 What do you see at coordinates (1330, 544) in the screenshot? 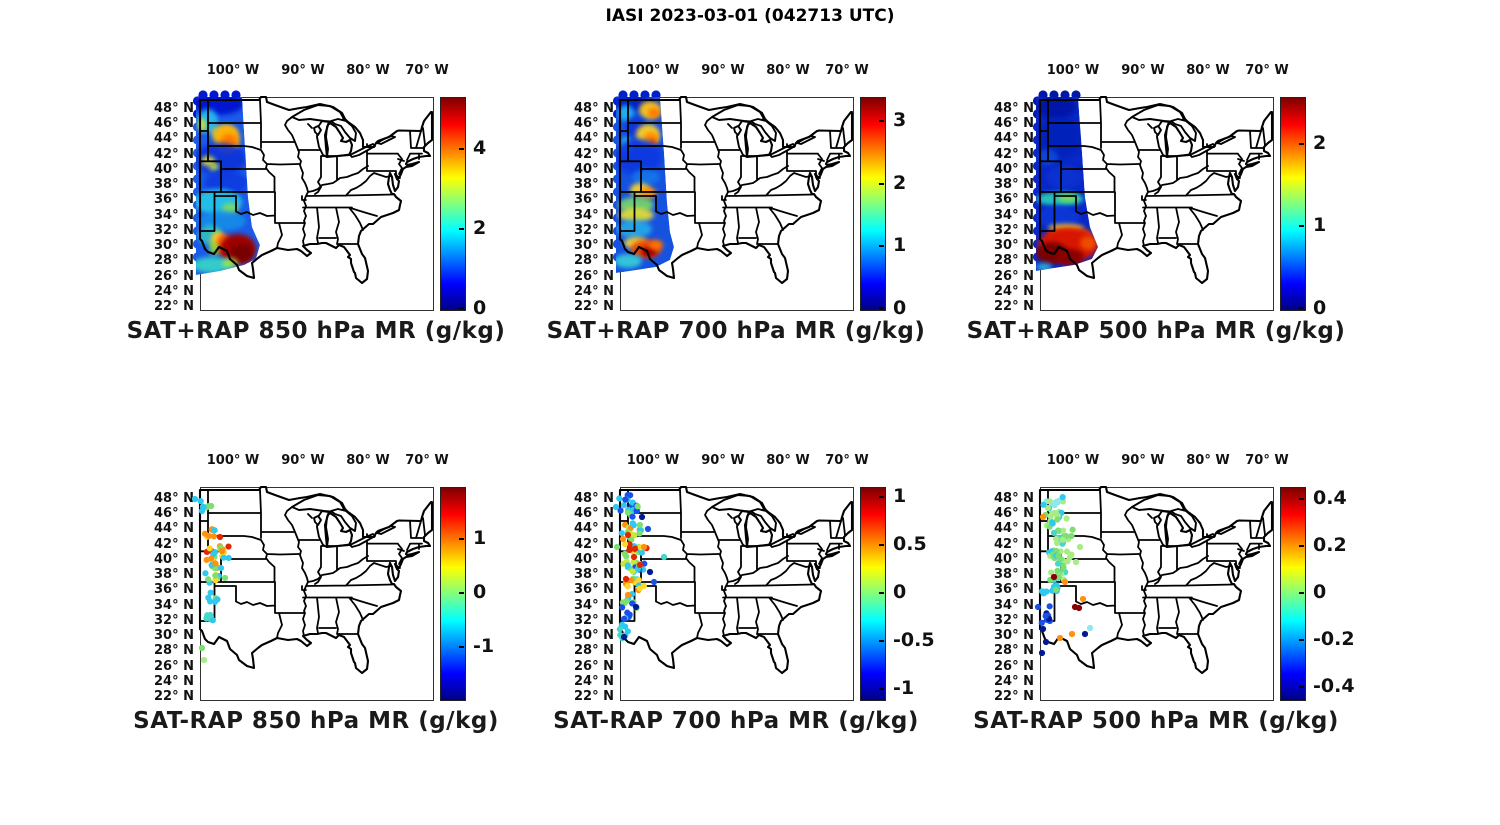
I see `colorbar-tick-label: 0.2` at bounding box center [1330, 544].